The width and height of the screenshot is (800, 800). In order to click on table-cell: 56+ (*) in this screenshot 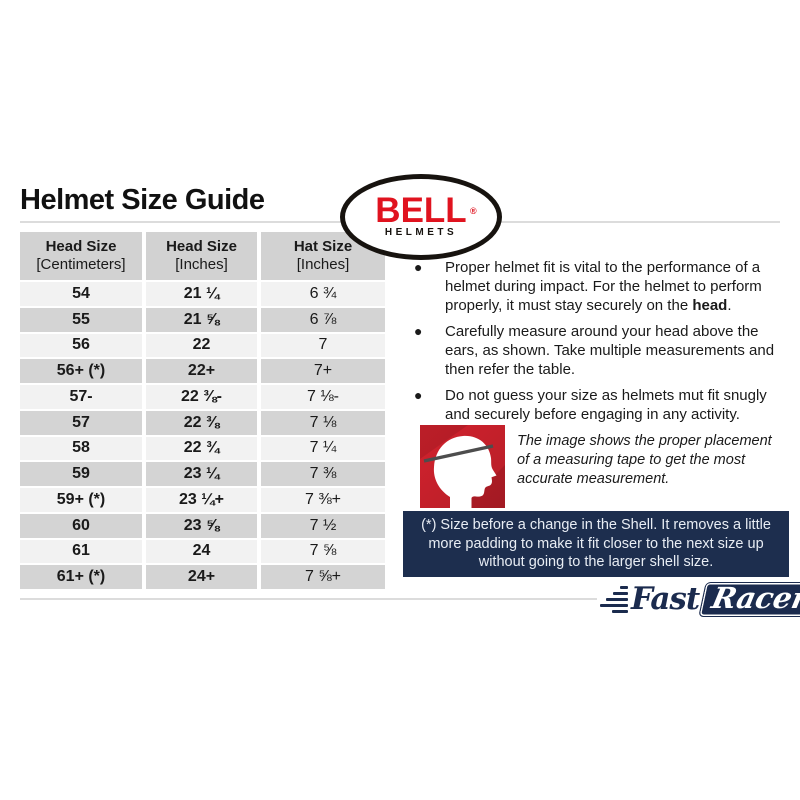, I will do `click(81, 371)`.